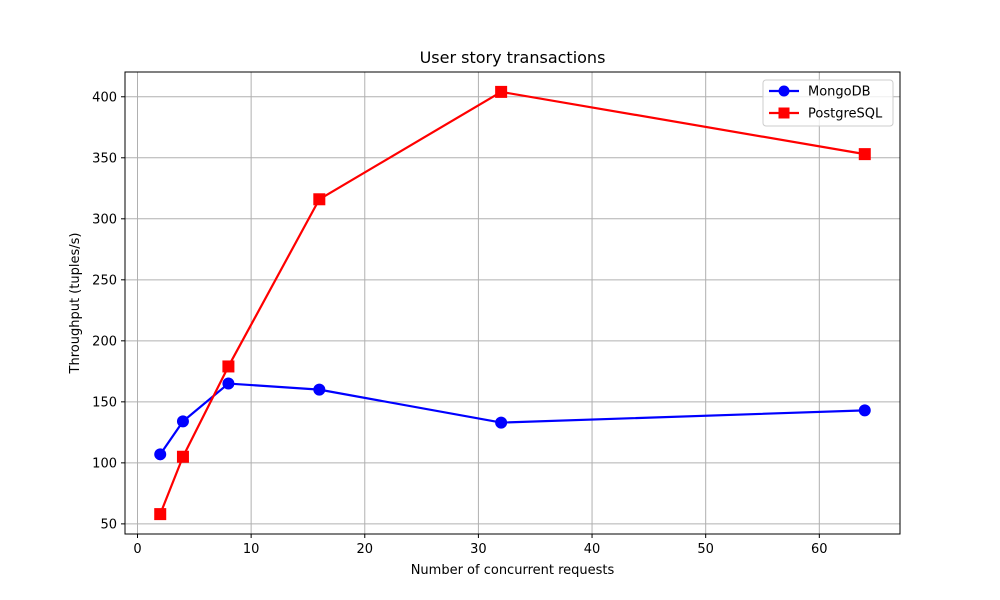  I want to click on chart-title: User story transactions, so click(513, 57).